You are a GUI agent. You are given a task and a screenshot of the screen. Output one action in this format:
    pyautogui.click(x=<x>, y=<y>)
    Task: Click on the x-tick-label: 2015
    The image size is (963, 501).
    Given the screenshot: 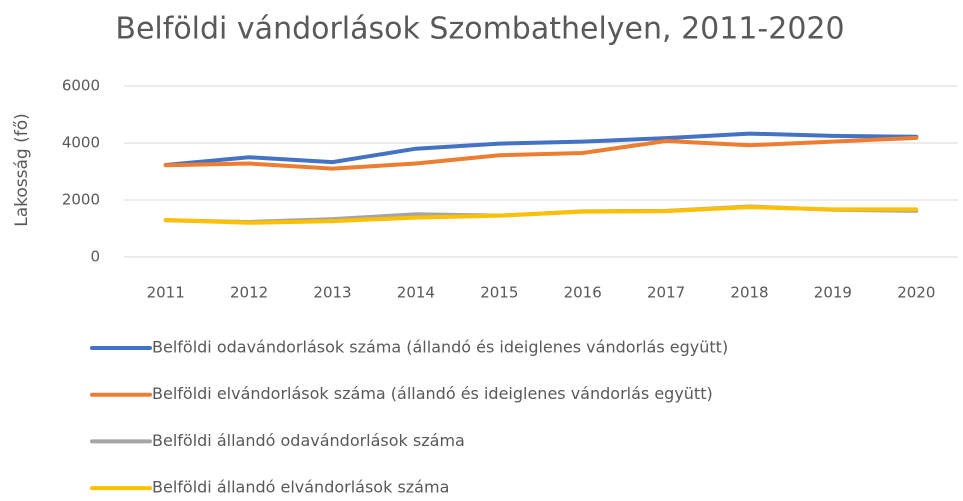 What is the action you would take?
    pyautogui.click(x=499, y=293)
    